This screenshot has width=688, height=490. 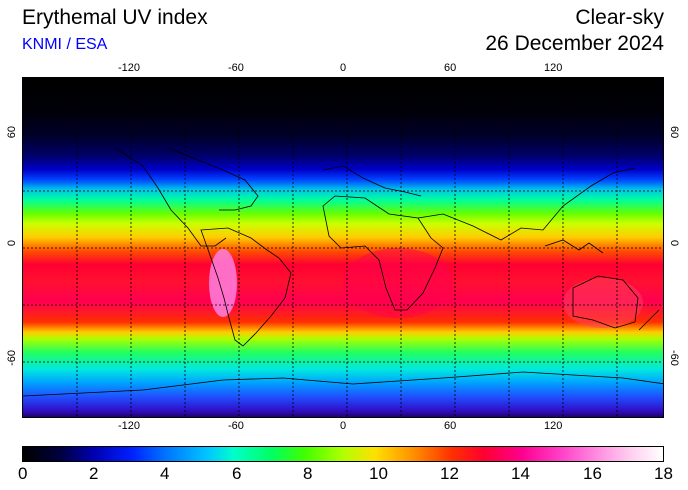 What do you see at coordinates (520, 473) in the screenshot?
I see `colorbar-label-14: 14` at bounding box center [520, 473].